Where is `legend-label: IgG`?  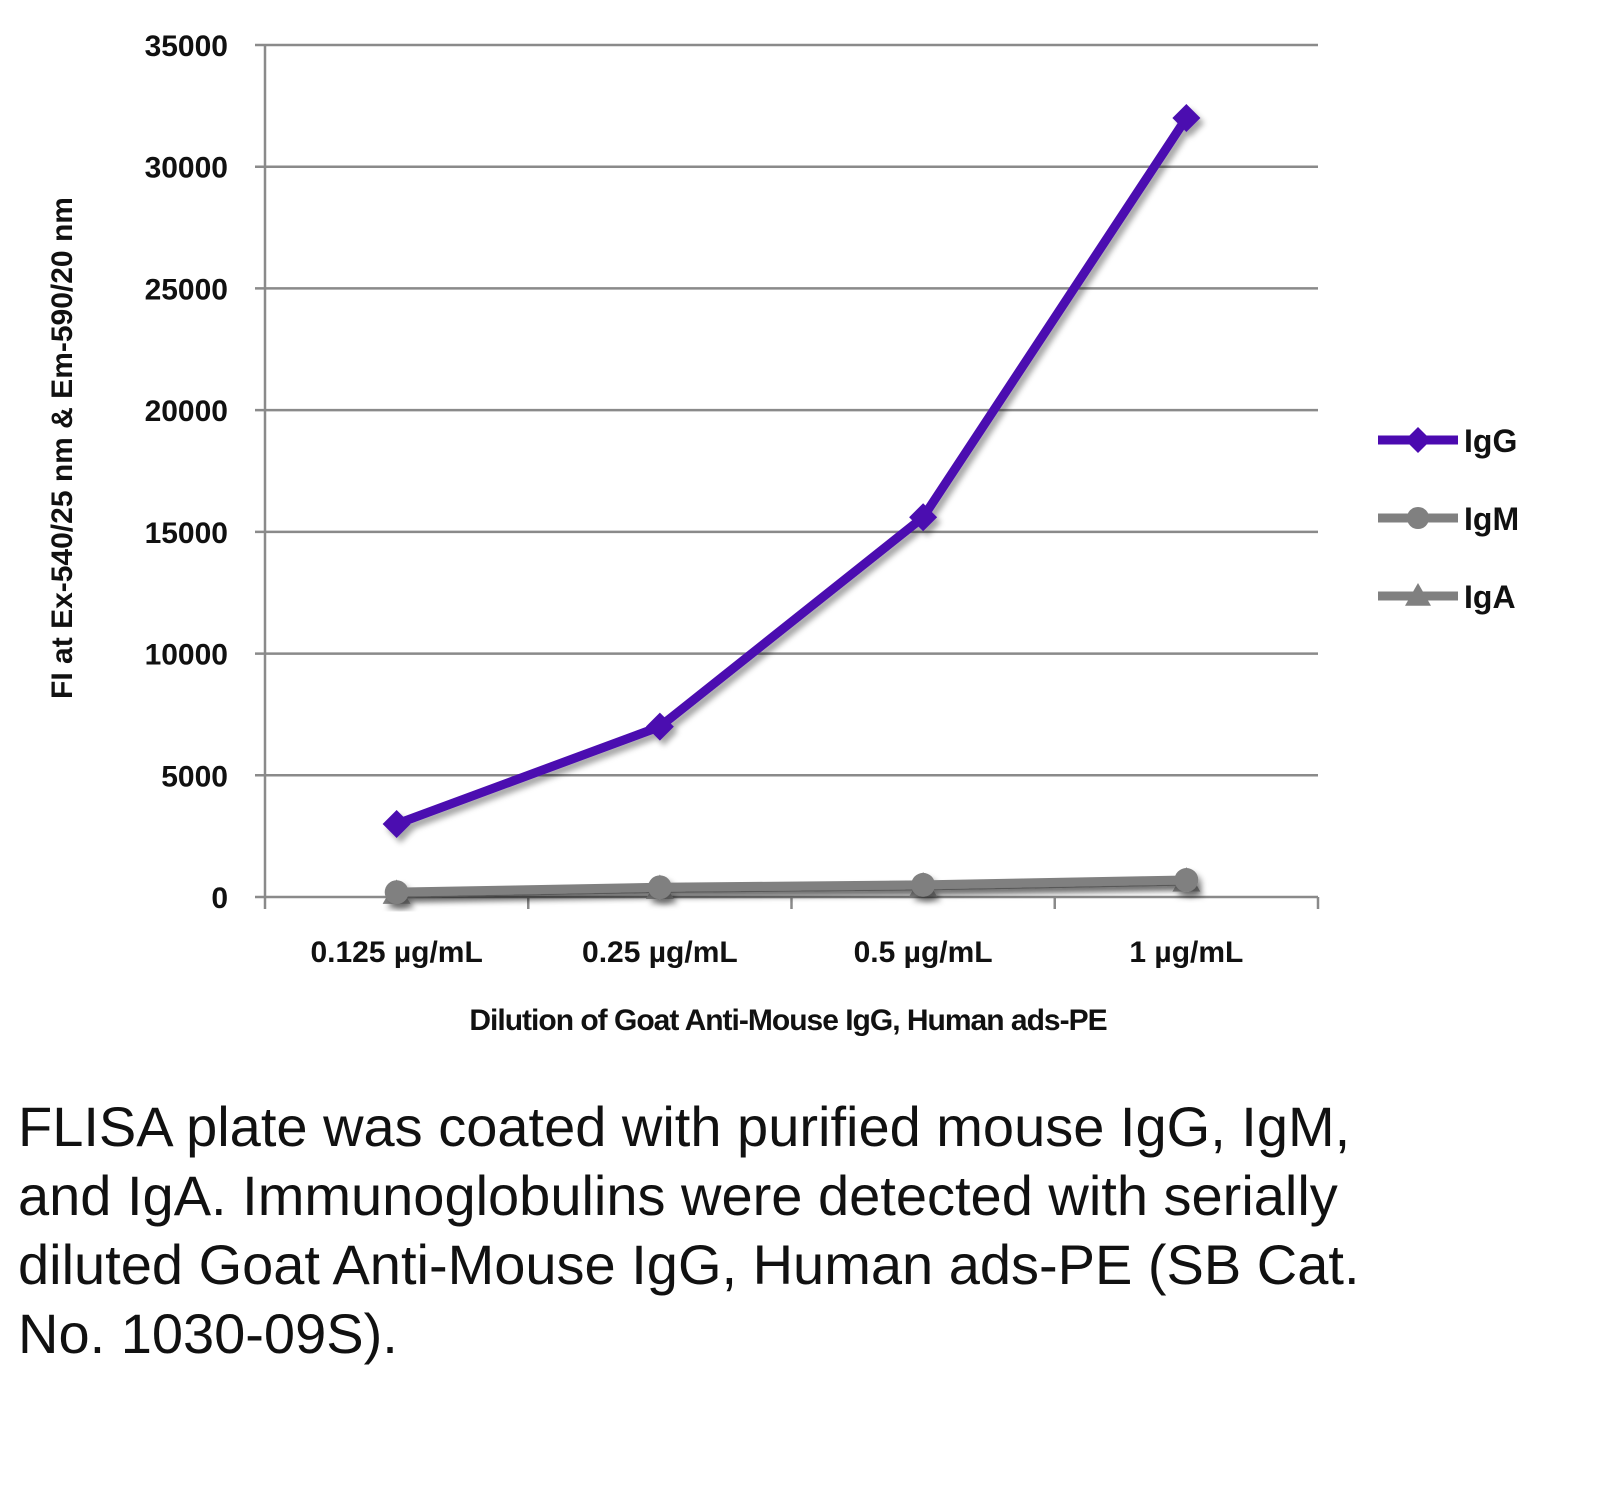
legend-label: IgG is located at coordinates (1490, 441).